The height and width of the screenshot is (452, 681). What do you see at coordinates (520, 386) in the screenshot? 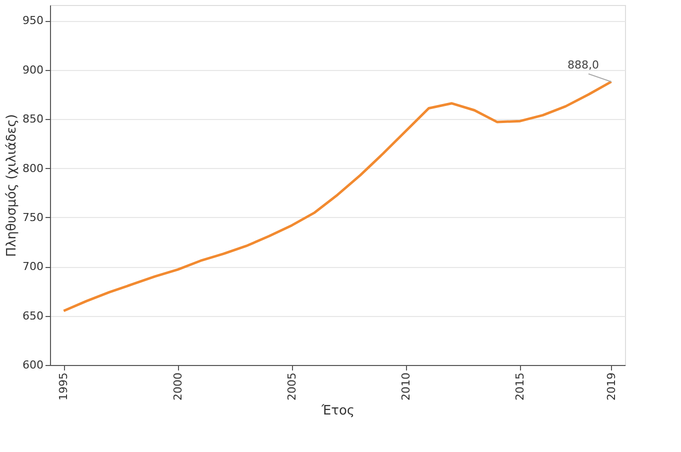
I see `x-tick-label: 2015` at bounding box center [520, 386].